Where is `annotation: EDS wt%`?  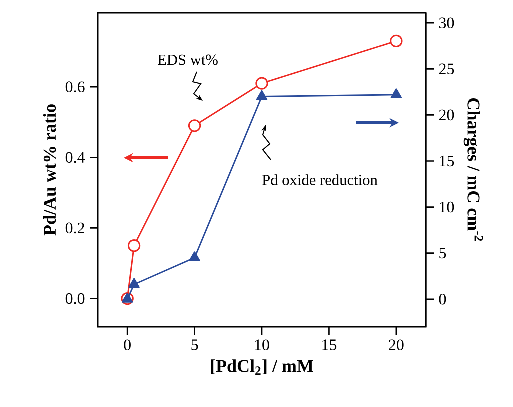
annotation: EDS wt% is located at coordinates (188, 60).